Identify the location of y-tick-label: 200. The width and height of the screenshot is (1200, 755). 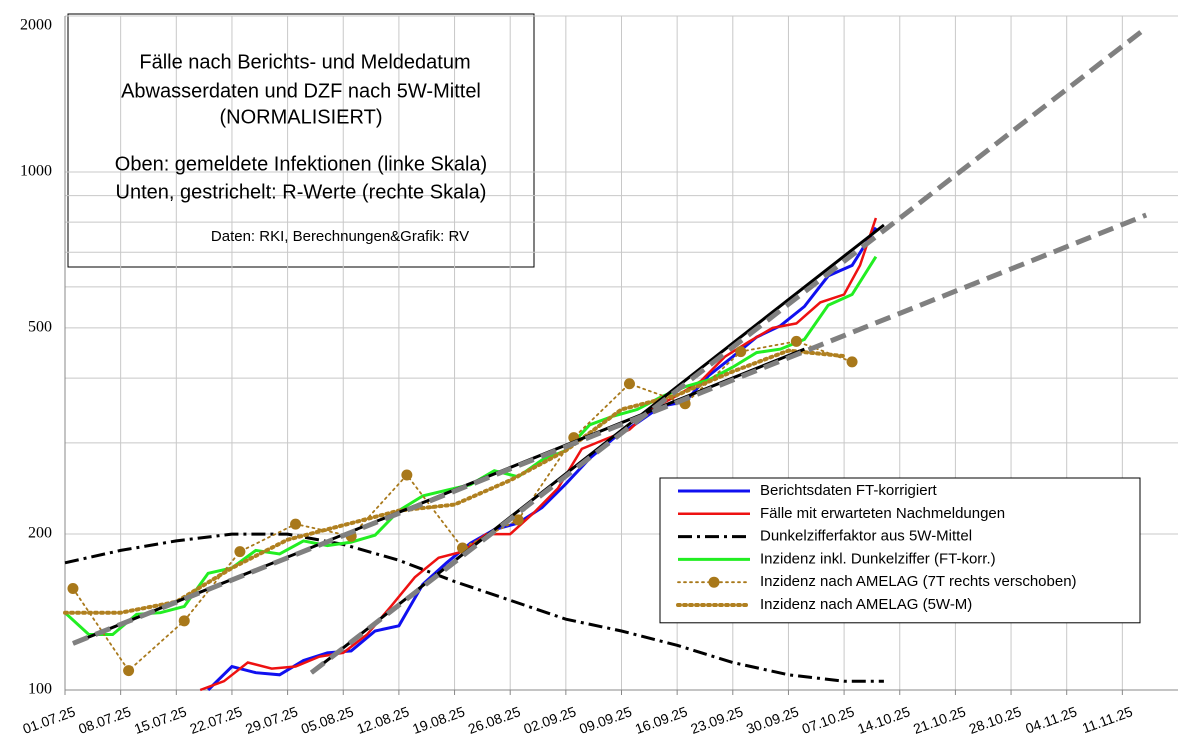
(40, 533).